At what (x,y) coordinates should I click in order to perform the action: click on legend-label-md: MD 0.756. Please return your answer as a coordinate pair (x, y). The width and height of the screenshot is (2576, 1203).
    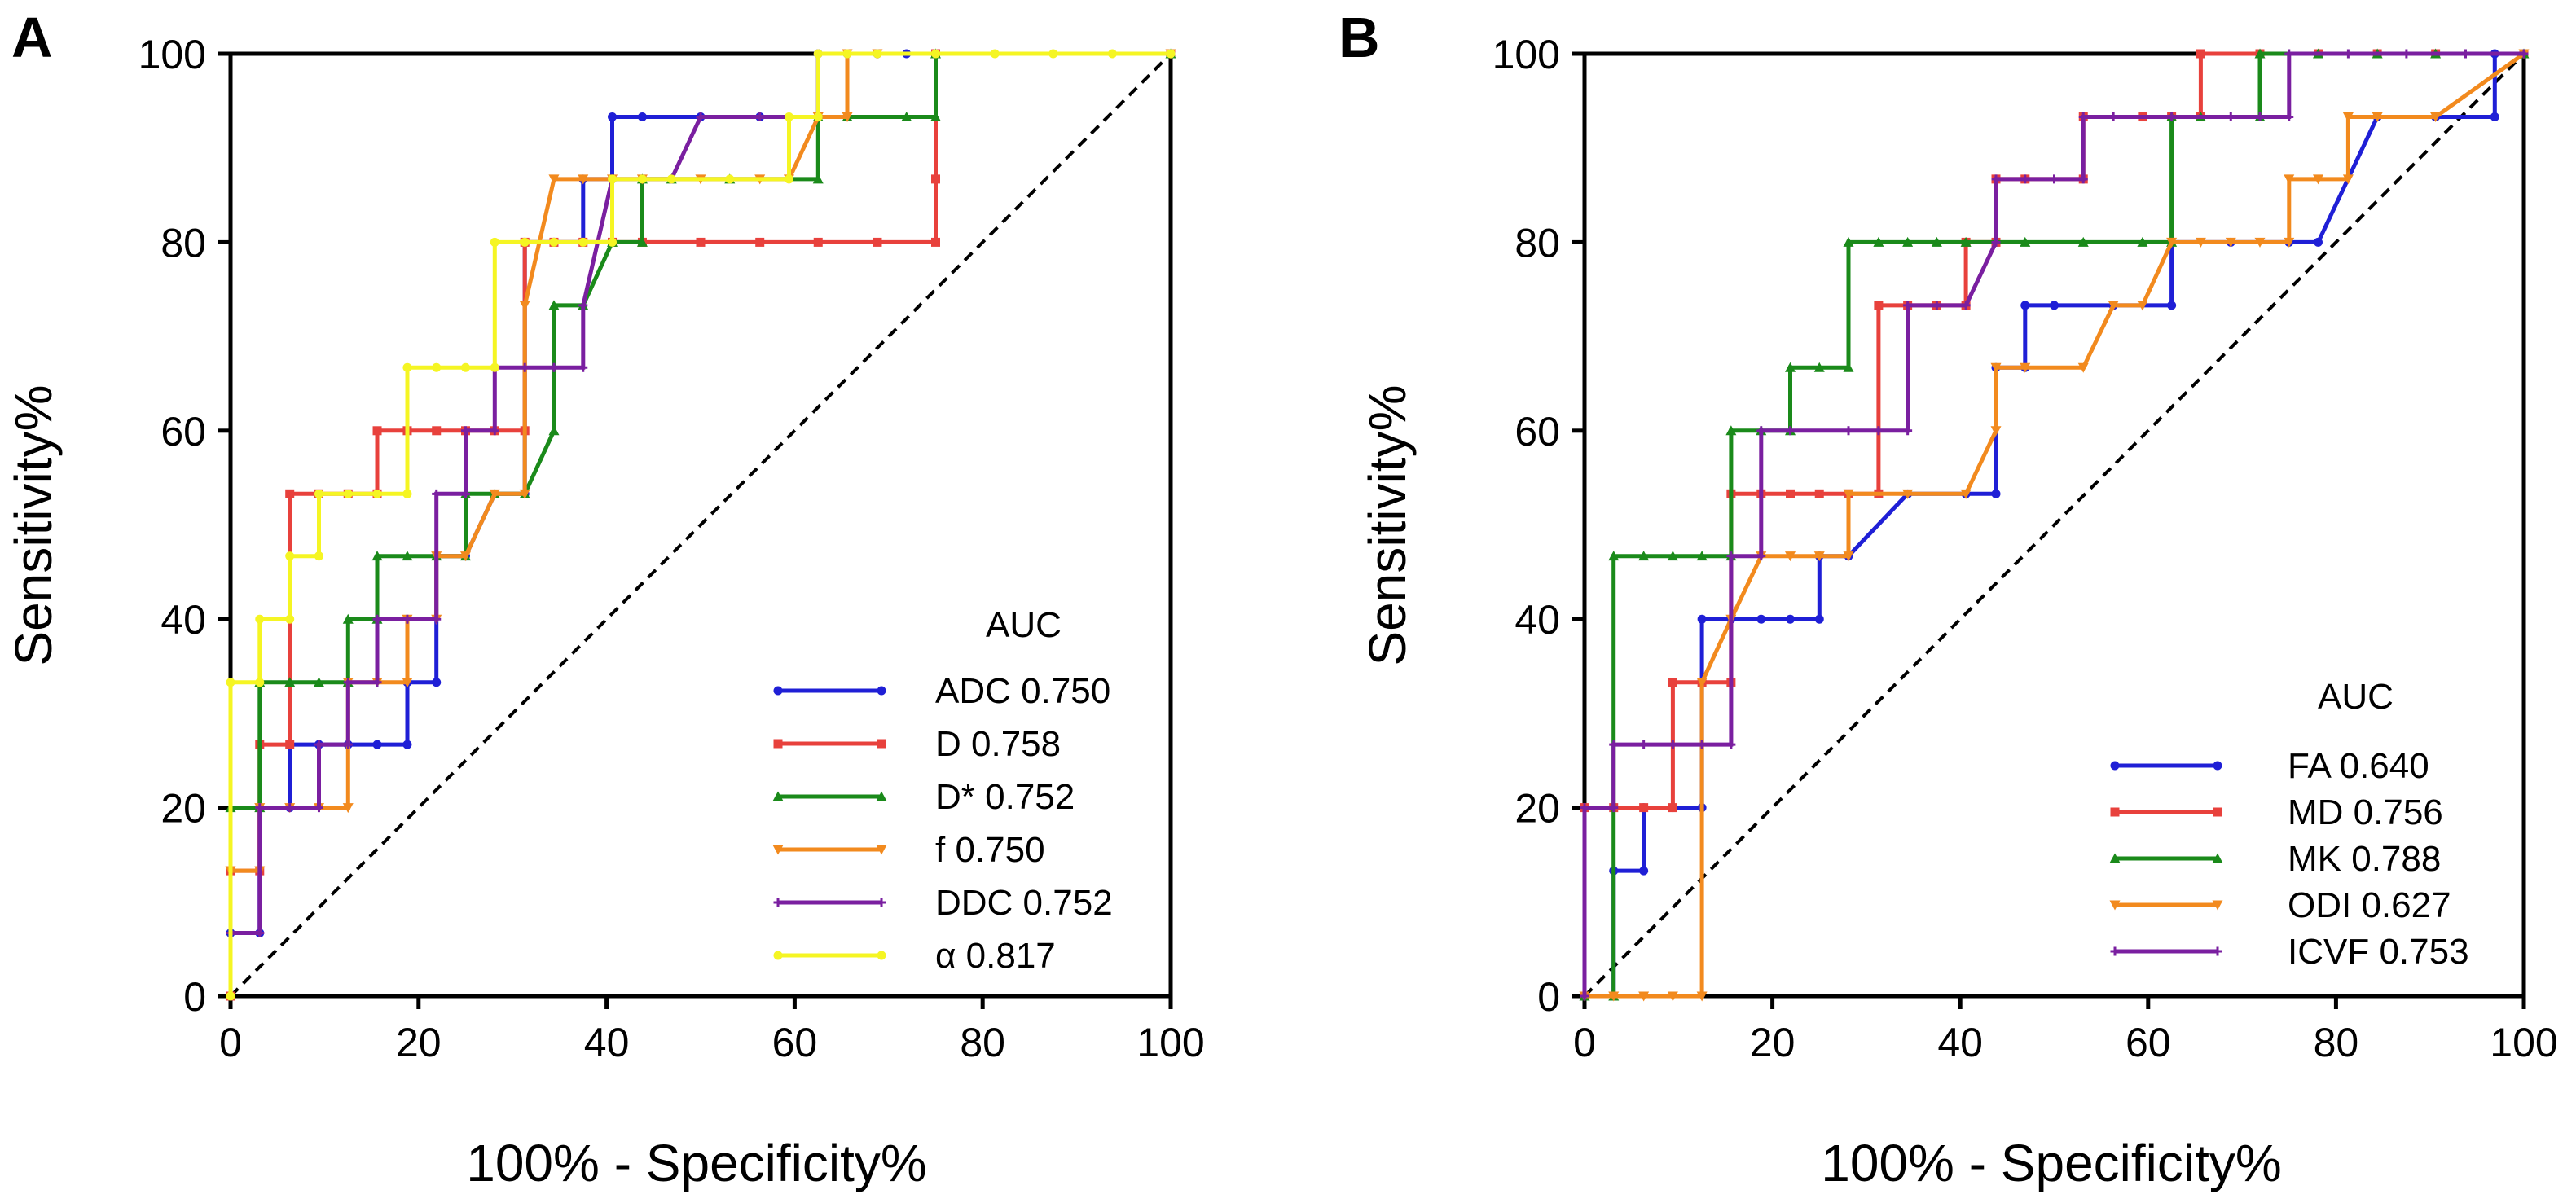
    Looking at the image, I should click on (2365, 812).